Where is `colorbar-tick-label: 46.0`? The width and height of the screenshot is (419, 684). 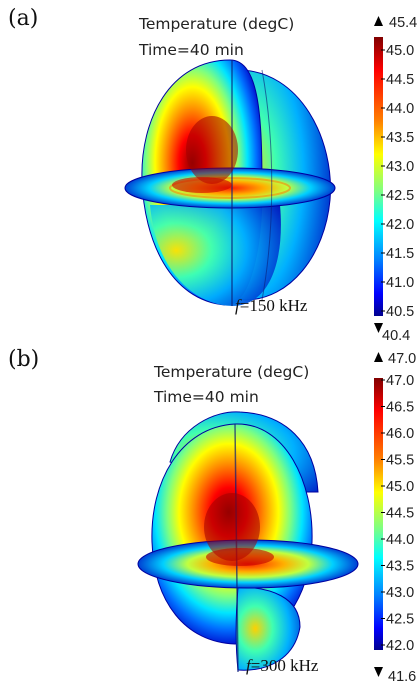
colorbar-tick-label: 46.0 is located at coordinates (400, 434).